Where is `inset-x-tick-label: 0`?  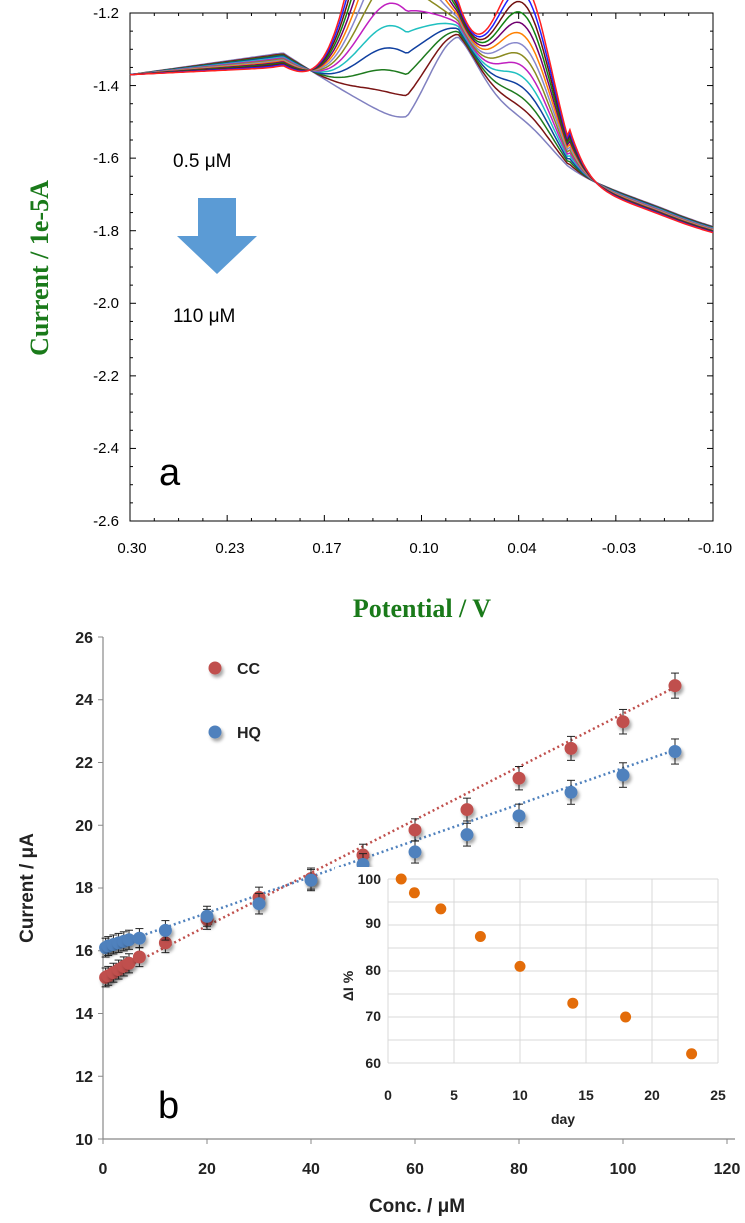 inset-x-tick-label: 0 is located at coordinates (388, 1095).